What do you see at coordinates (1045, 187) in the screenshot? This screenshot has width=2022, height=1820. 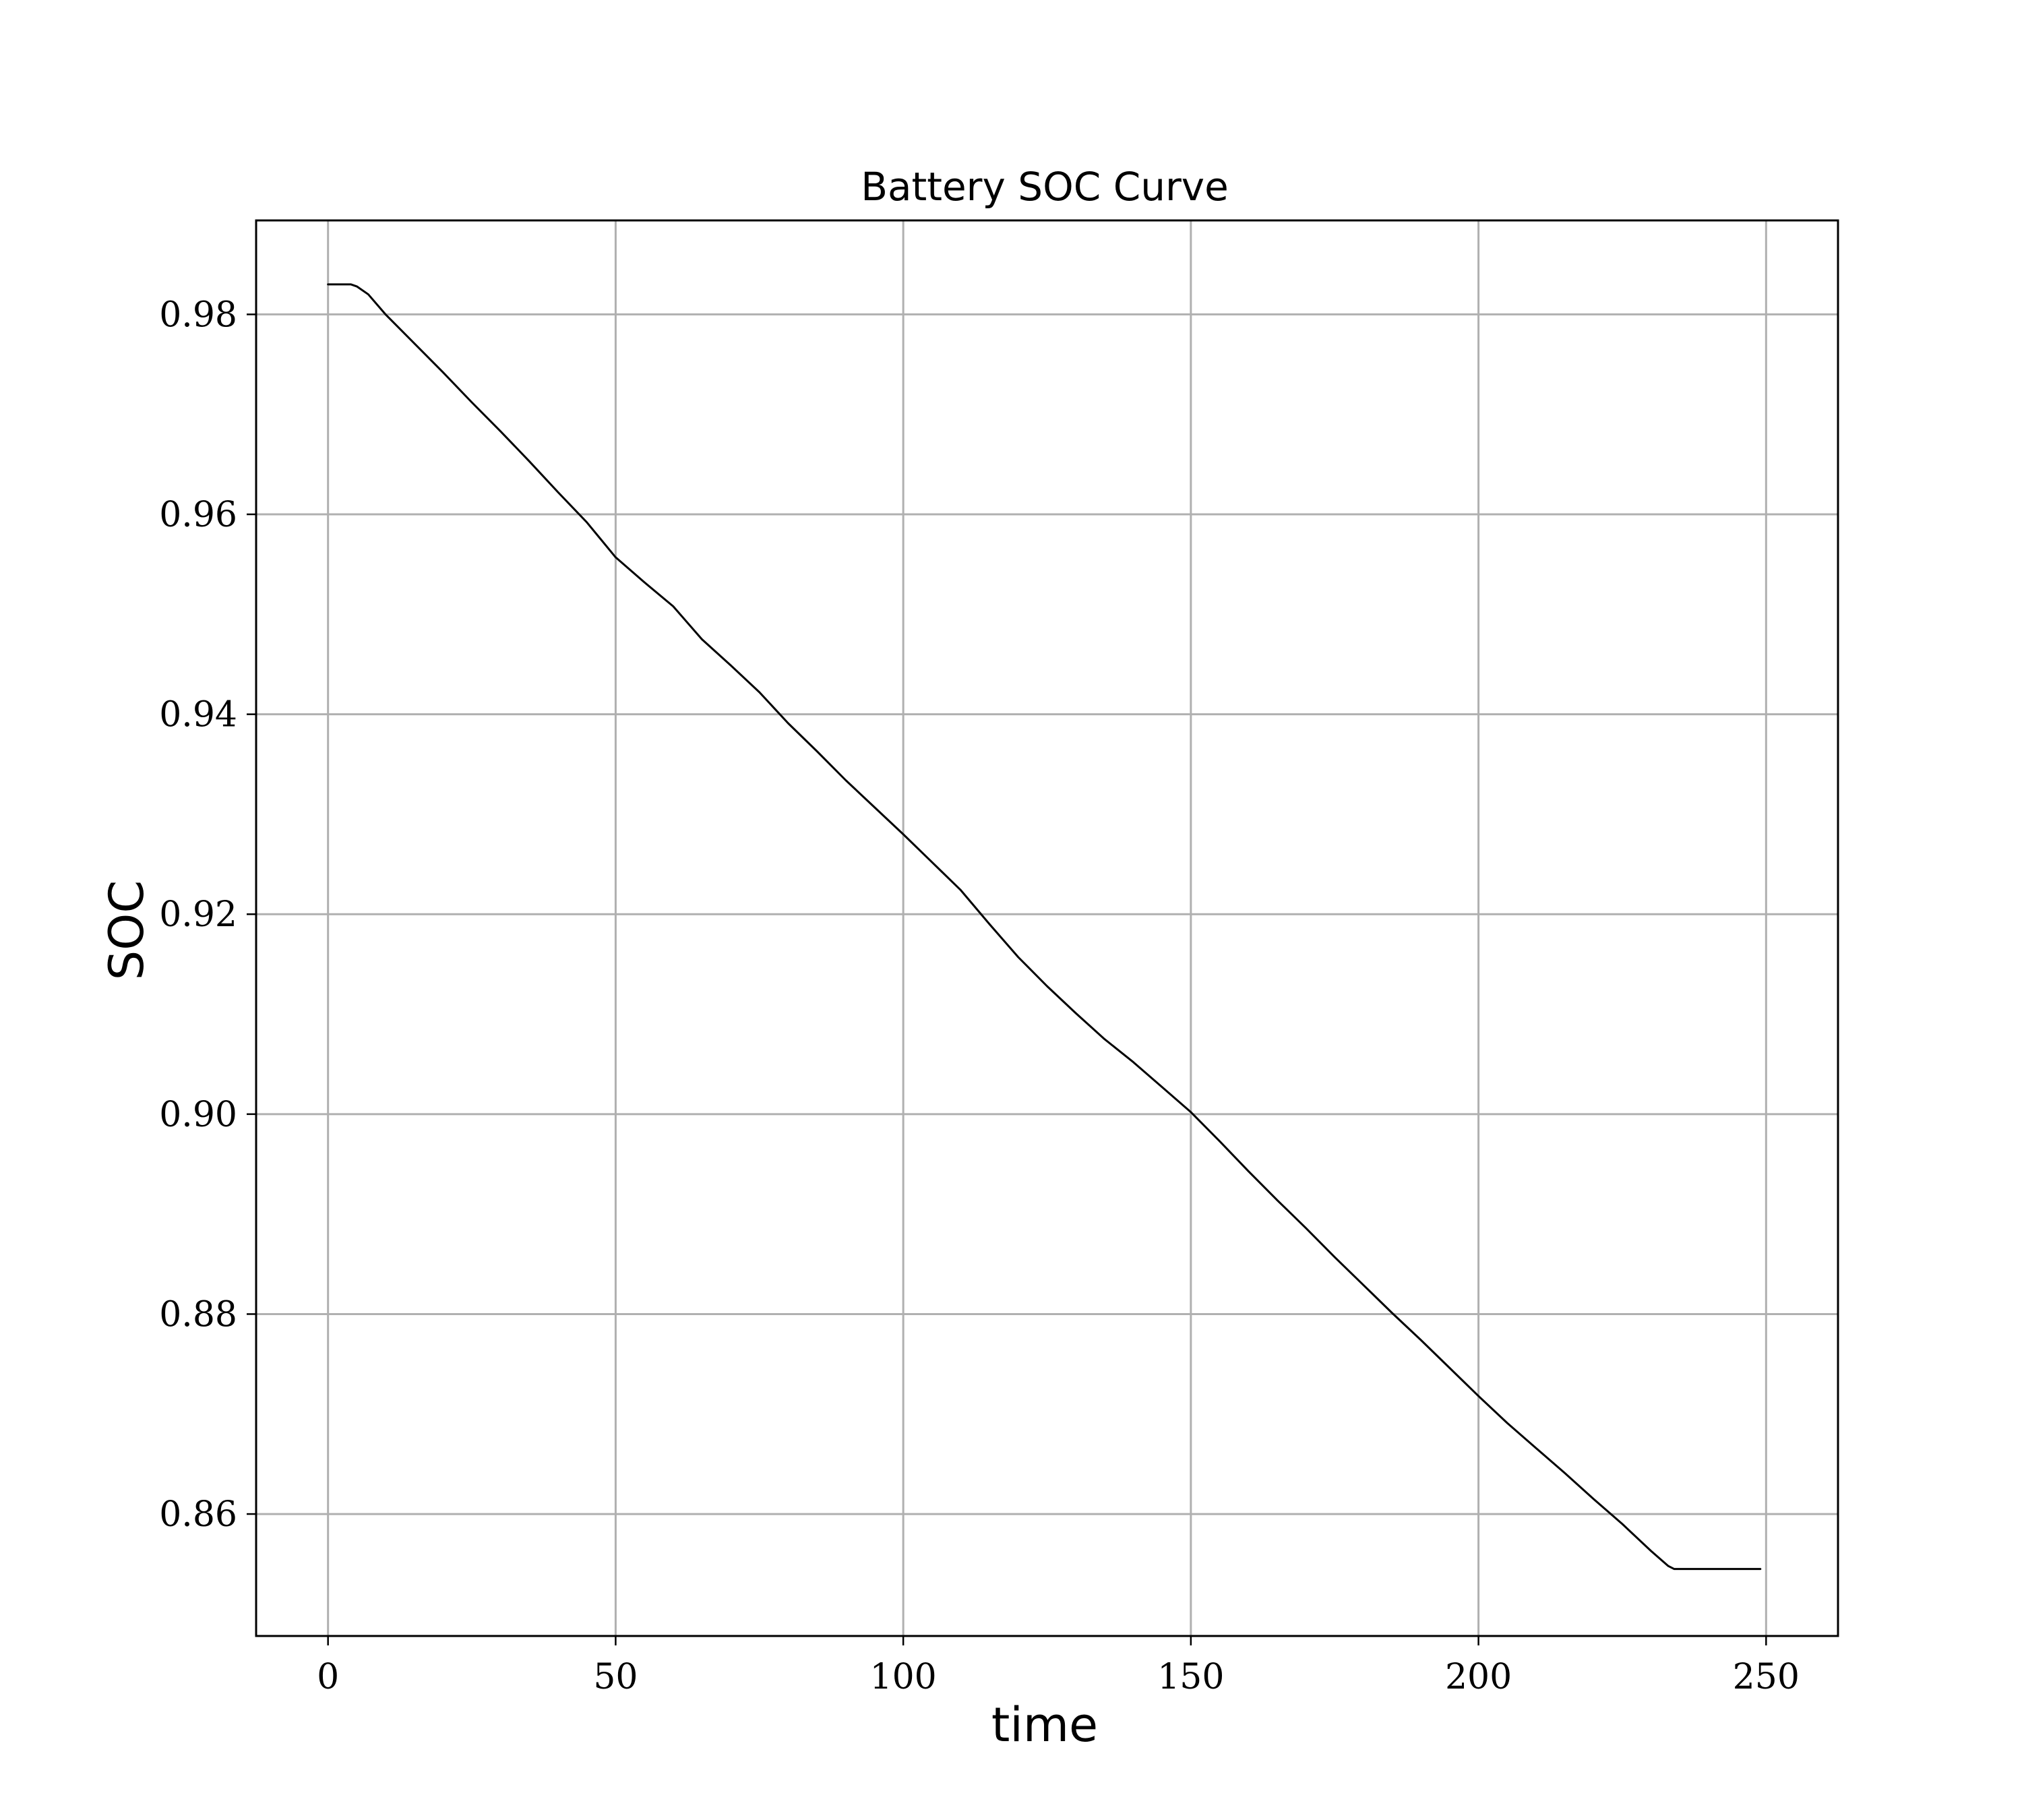 I see `chart-title: Battery SOC Curve` at bounding box center [1045, 187].